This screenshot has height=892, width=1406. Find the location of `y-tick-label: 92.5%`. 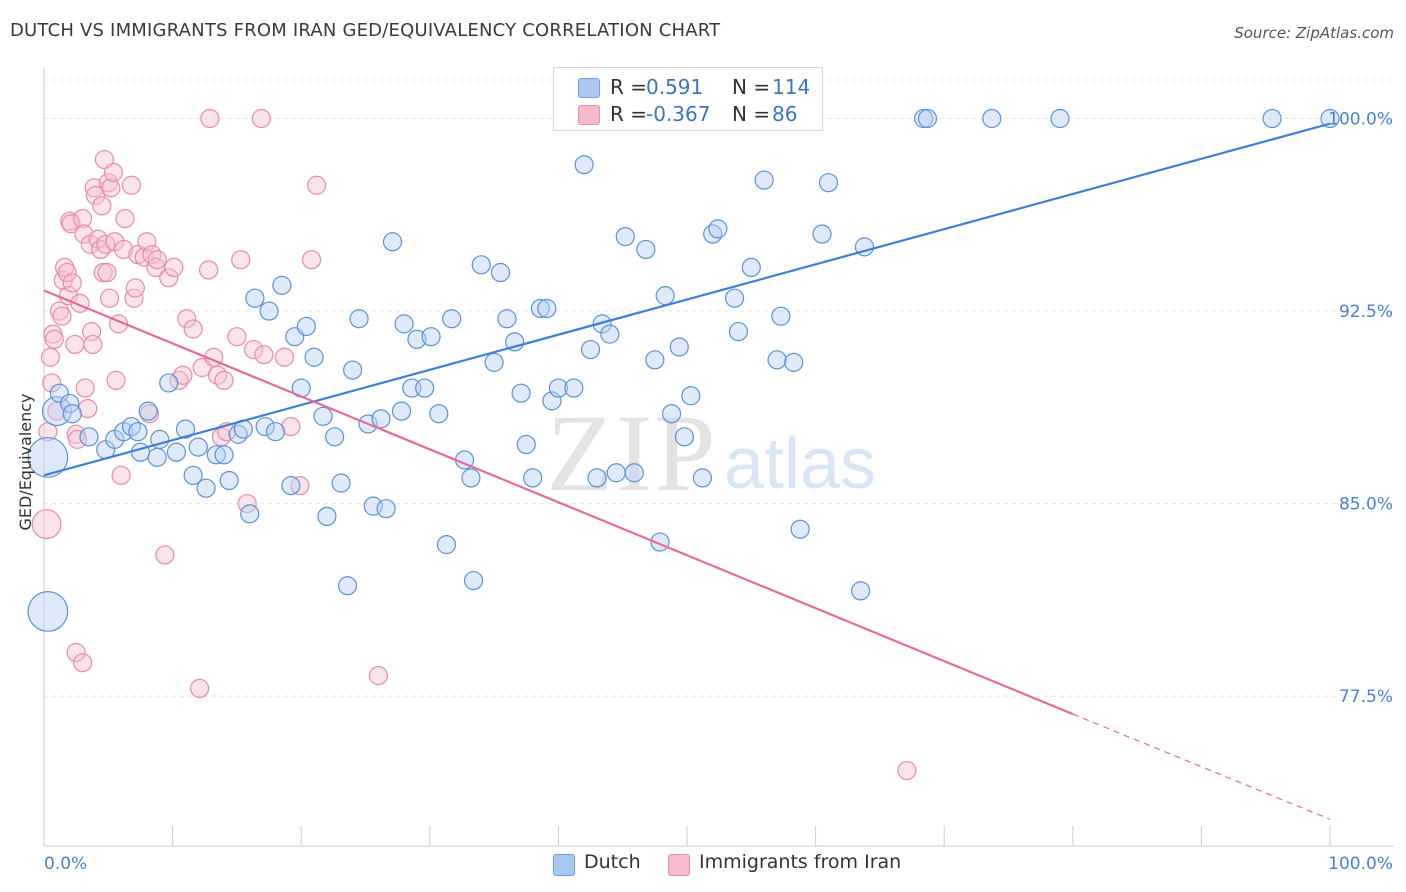

y-tick-label: 92.5% is located at coordinates (1366, 312).